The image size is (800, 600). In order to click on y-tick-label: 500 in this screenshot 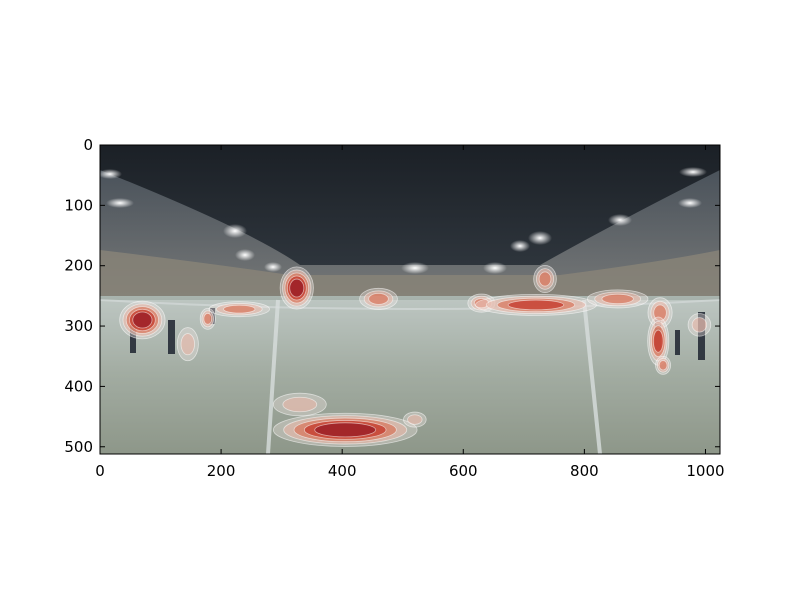, I will do `click(78, 447)`.